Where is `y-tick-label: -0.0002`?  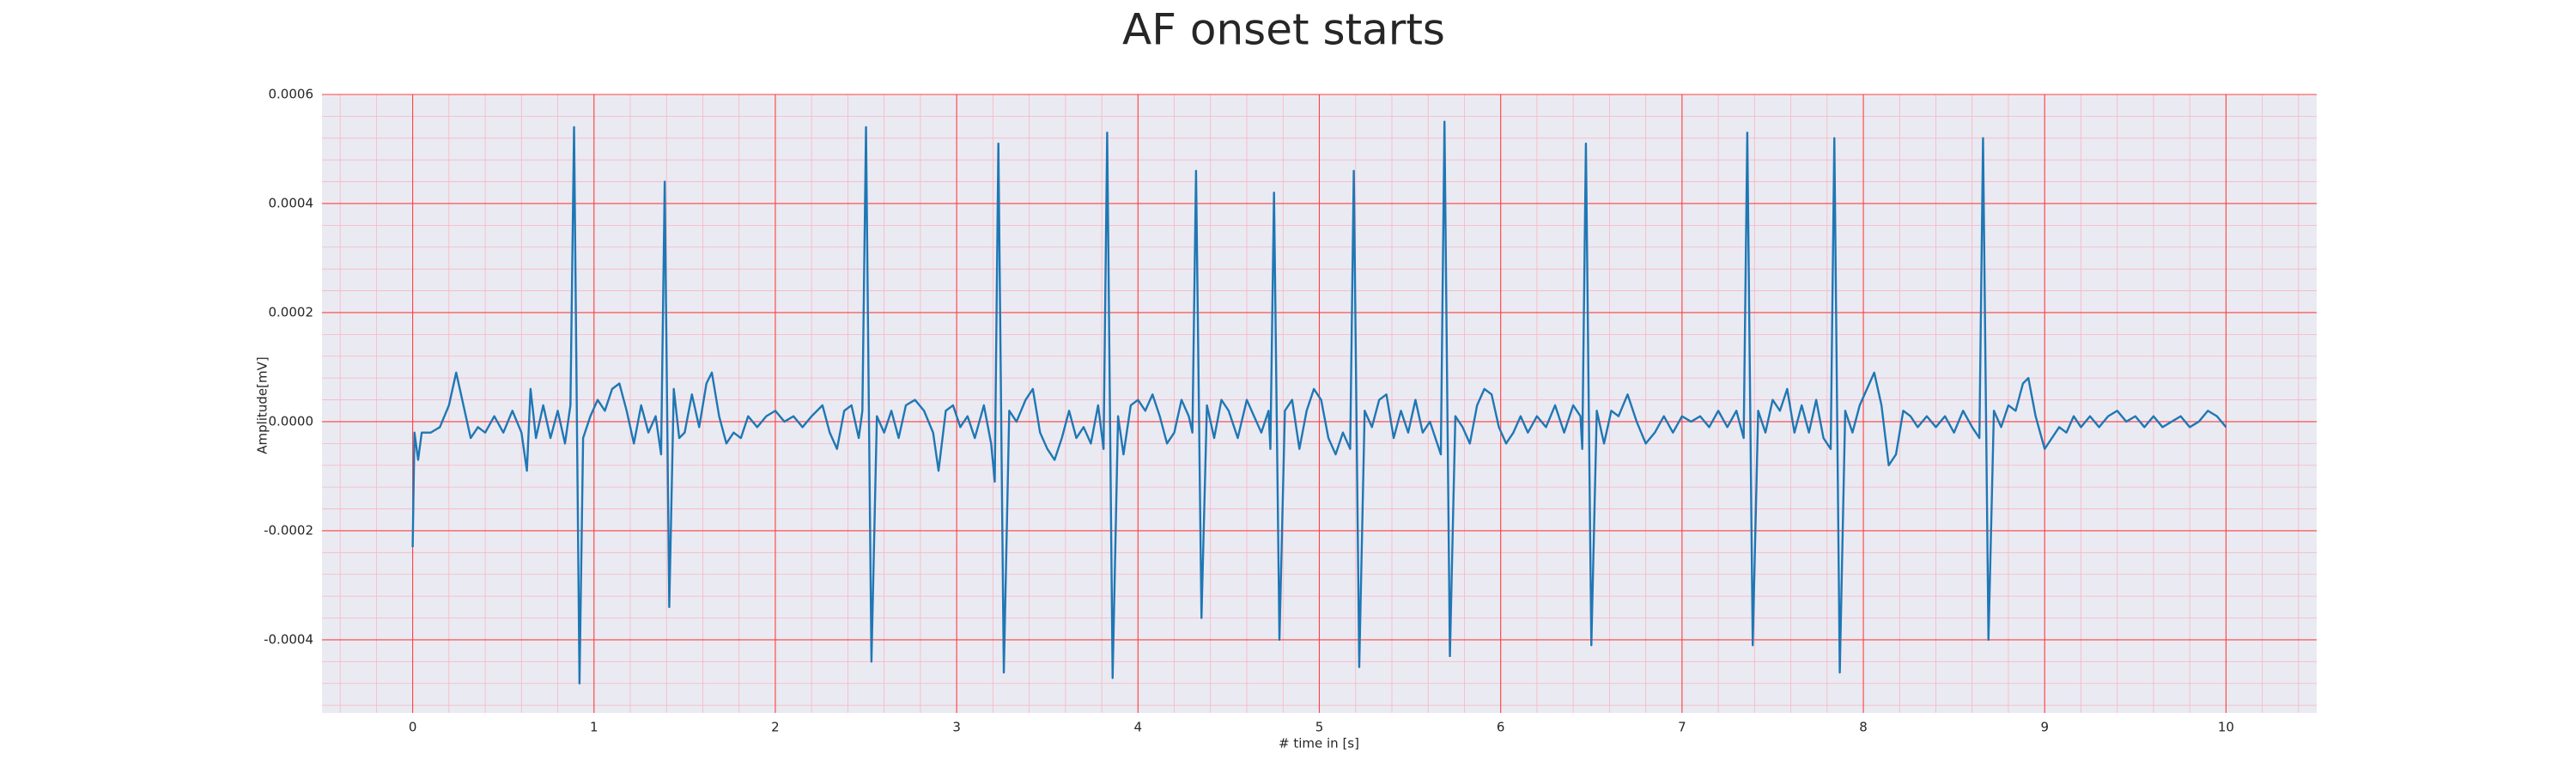
y-tick-label: -0.0002 is located at coordinates (289, 530).